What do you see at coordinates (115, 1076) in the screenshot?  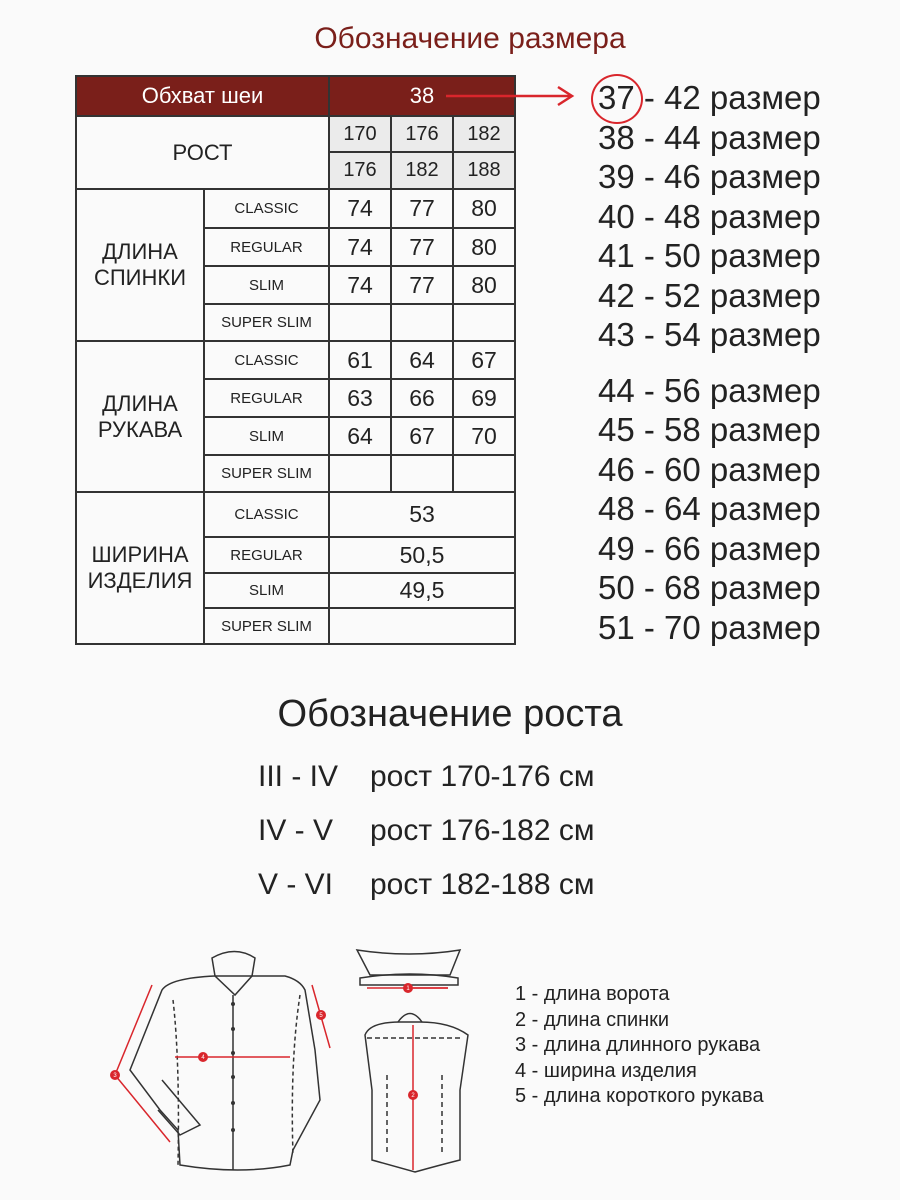 I see `marker-3: 3` at bounding box center [115, 1076].